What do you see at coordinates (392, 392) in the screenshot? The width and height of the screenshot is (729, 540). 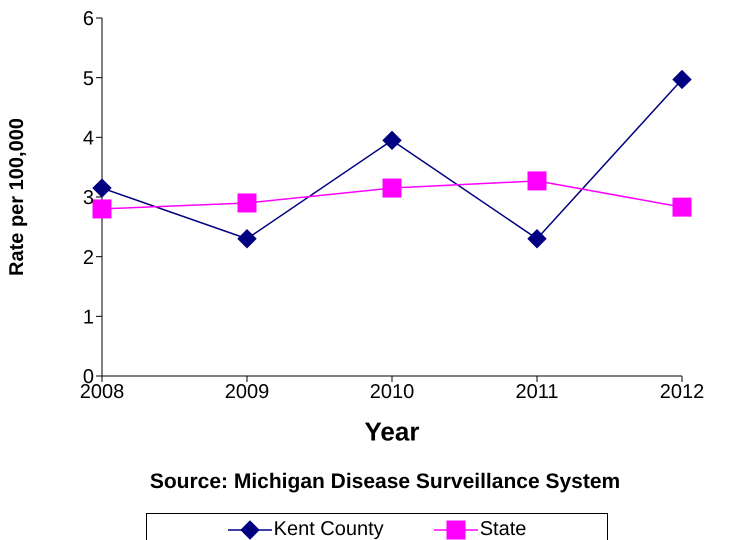 I see `x-tick-label: 2010` at bounding box center [392, 392].